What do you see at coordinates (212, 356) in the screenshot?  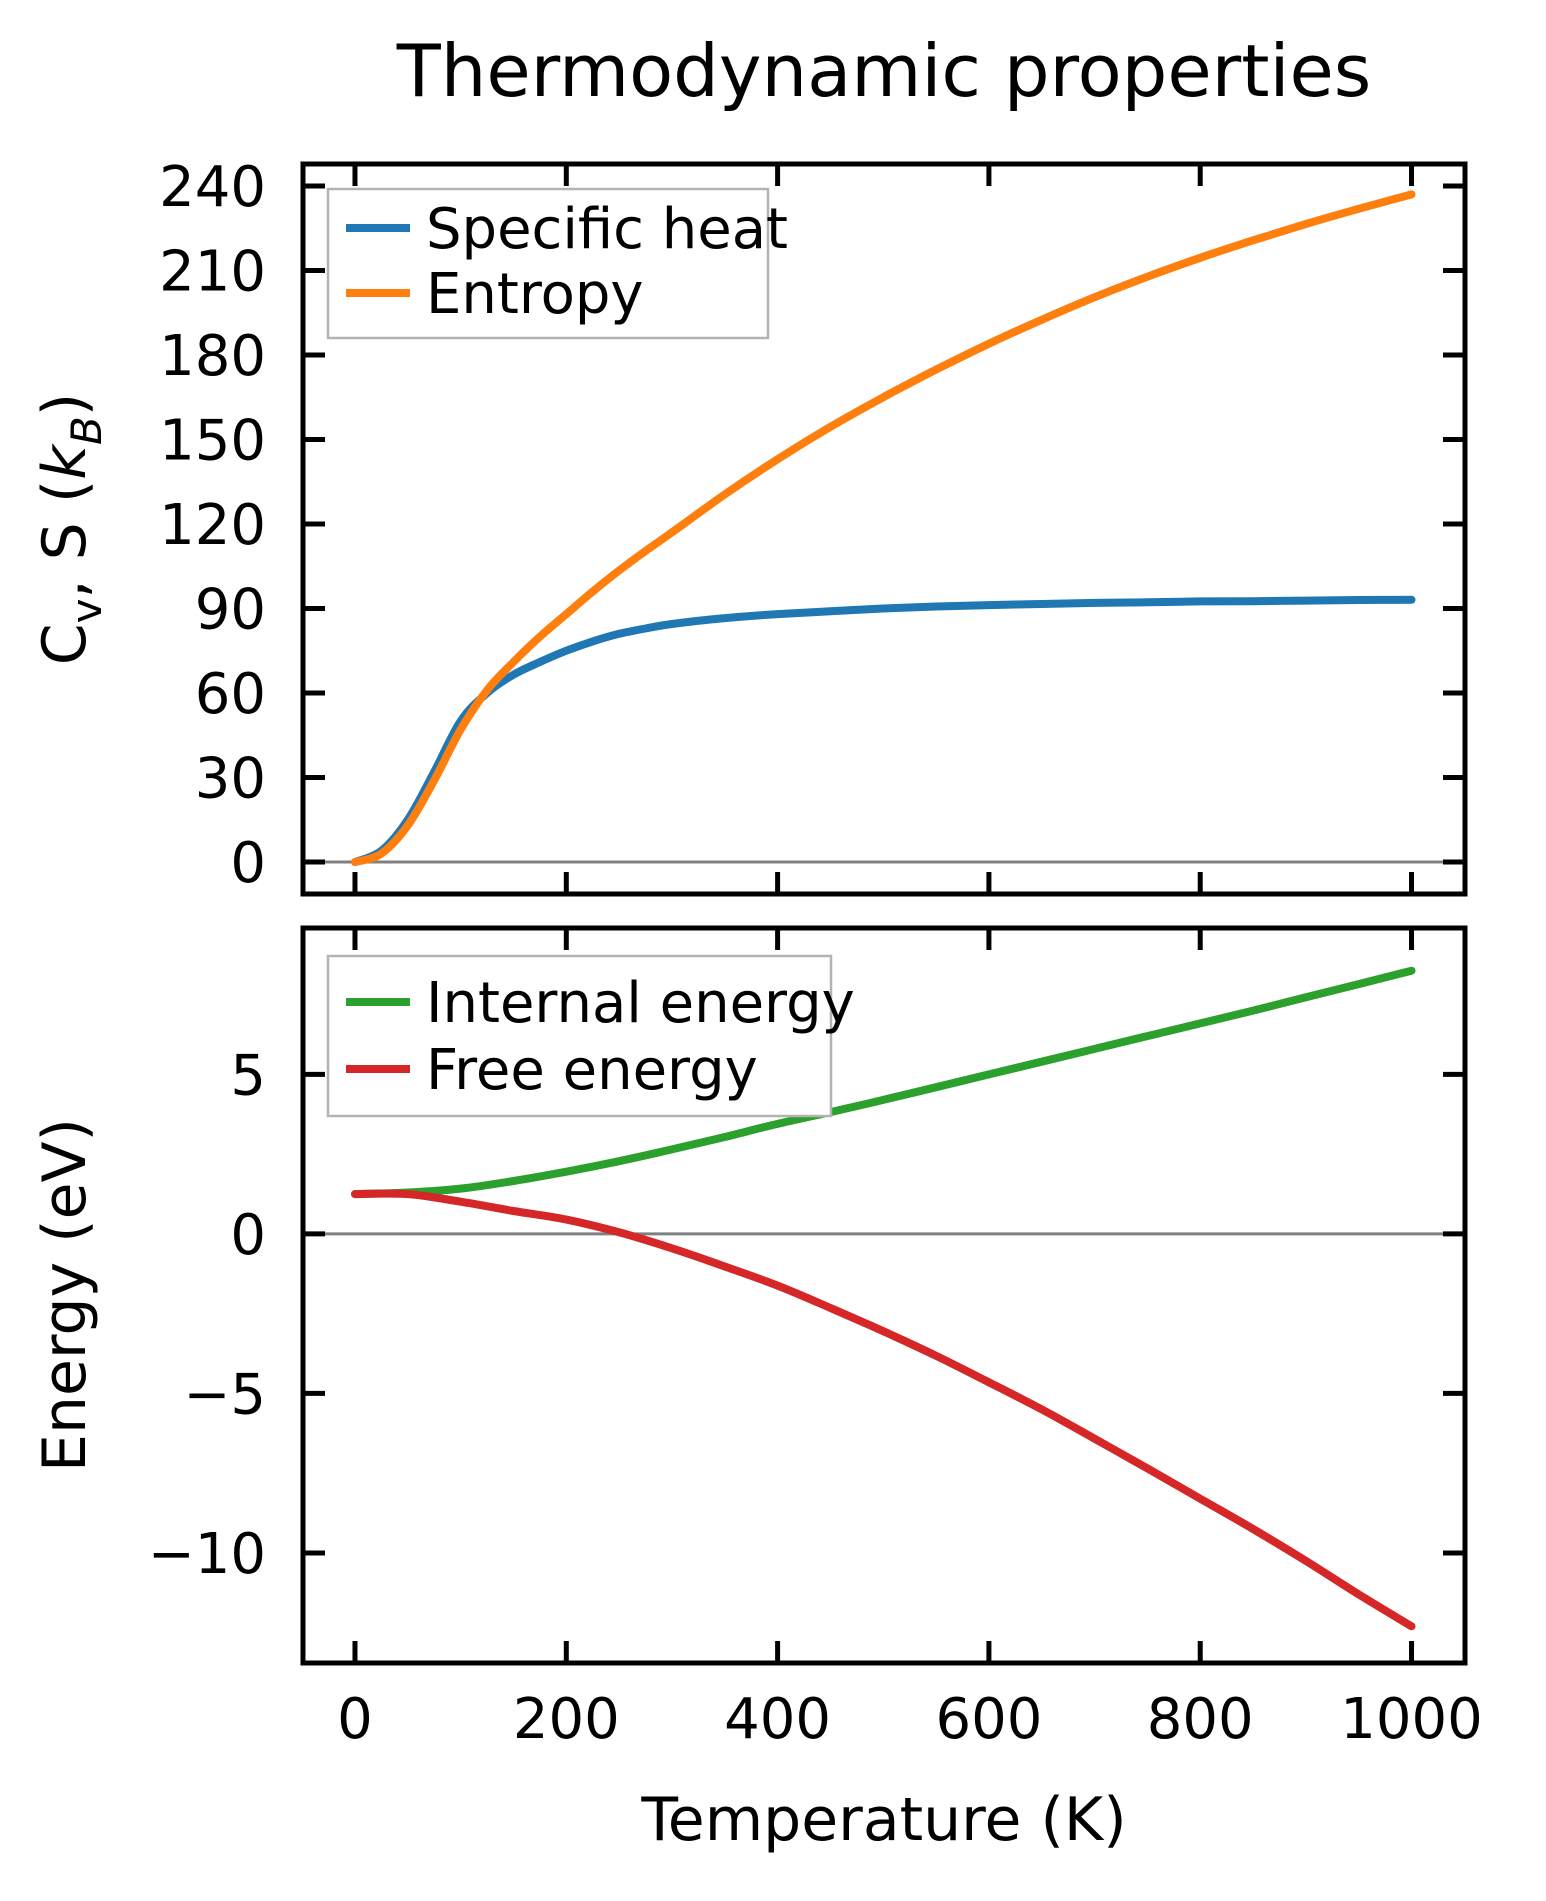 I see `y-tick-label: 180` at bounding box center [212, 356].